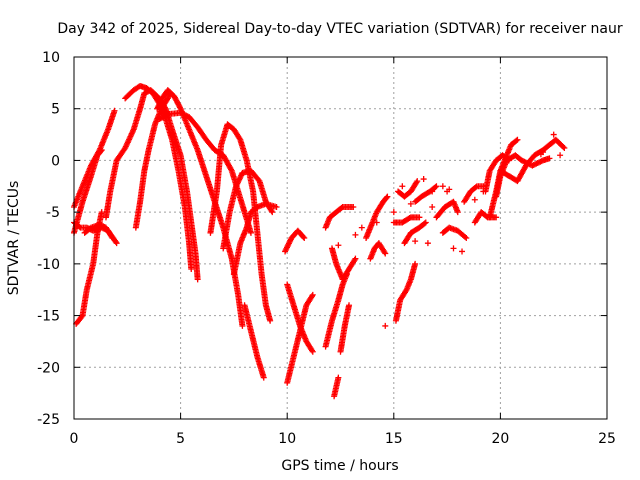  Describe the element at coordinates (343, 439) in the screenshot. I see `x-tick-labels: 0 5 10 15 20 25` at that location.